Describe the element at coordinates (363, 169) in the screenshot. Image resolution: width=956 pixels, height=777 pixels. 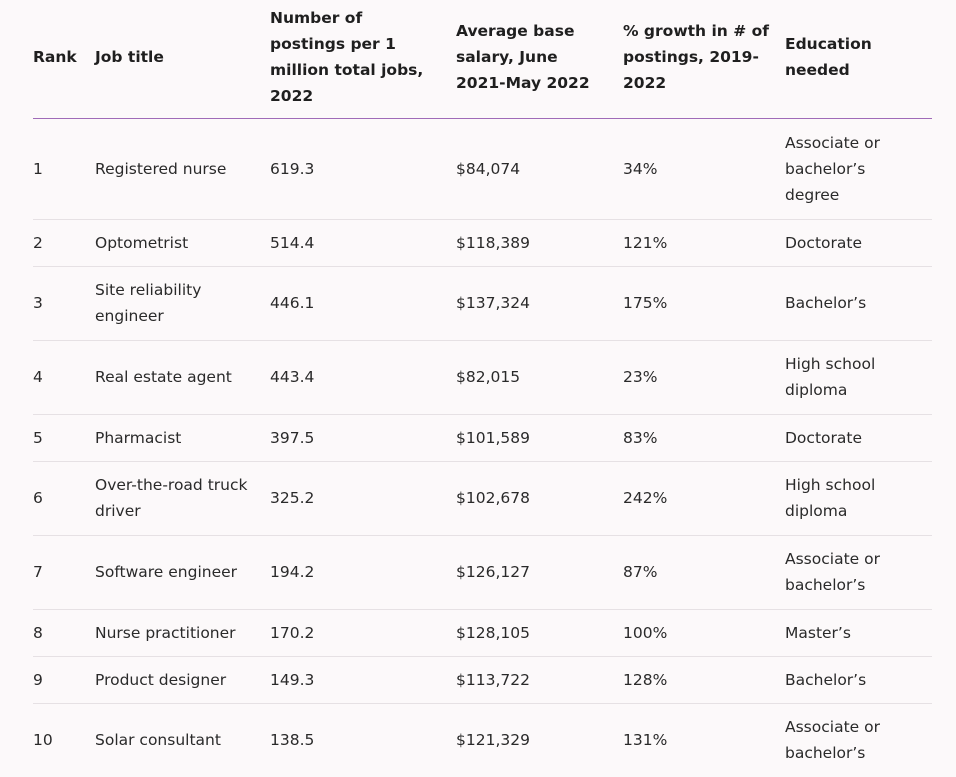
I see `cell-postings: 619.3` at that location.